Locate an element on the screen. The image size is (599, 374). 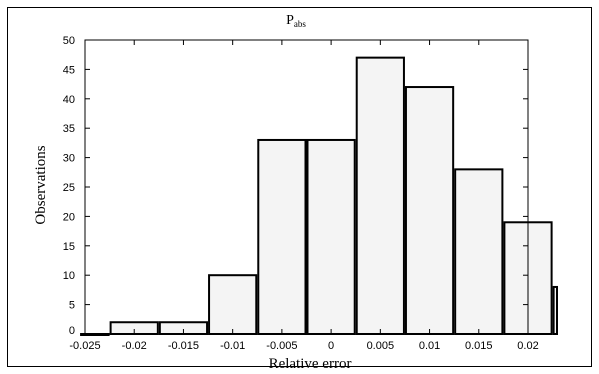
x-tick-label: -0.02 is located at coordinates (134, 346).